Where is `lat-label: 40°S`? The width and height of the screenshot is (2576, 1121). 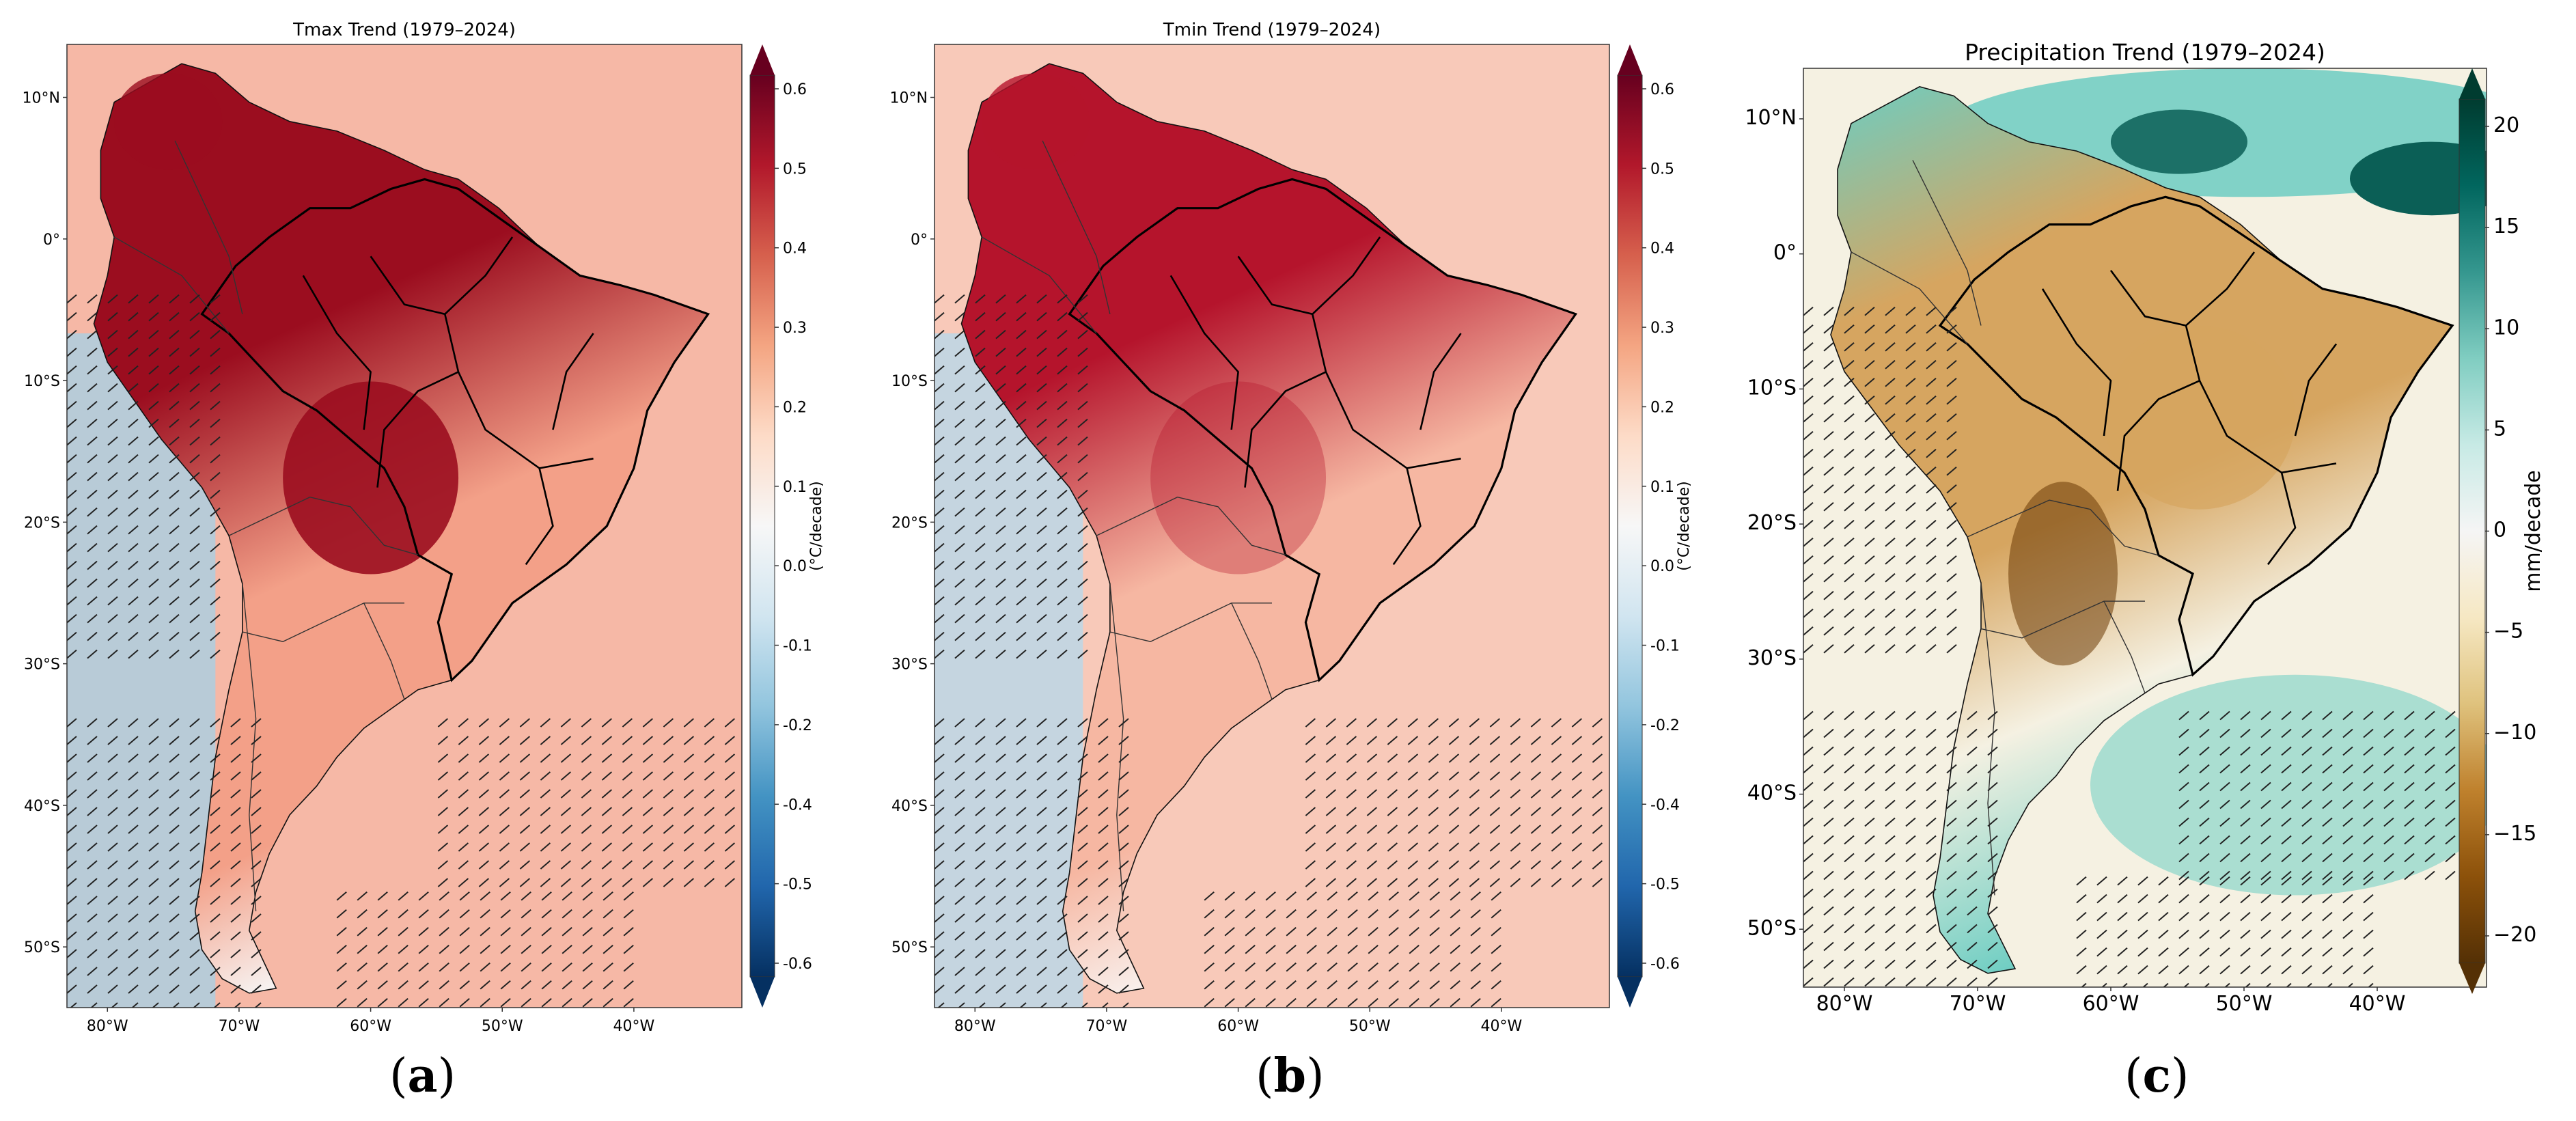 lat-label: 40°S is located at coordinates (909, 807).